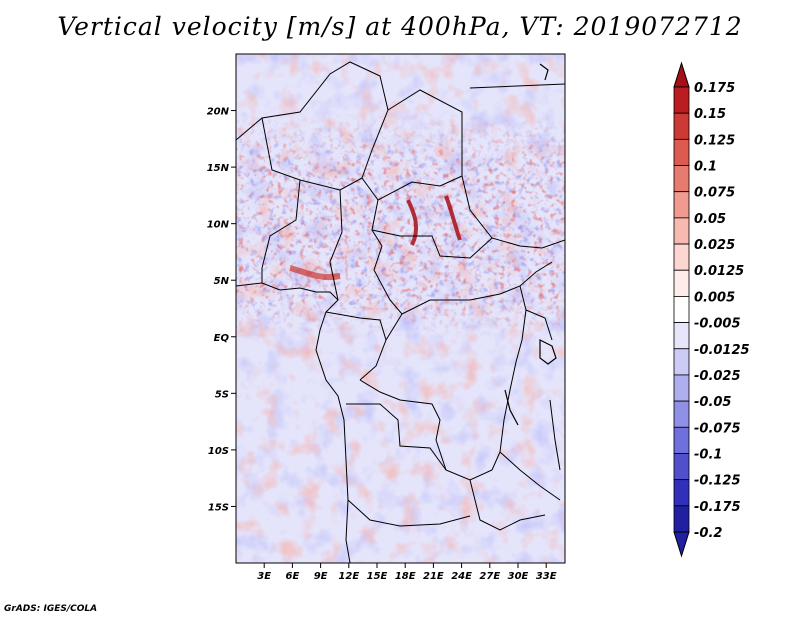 This screenshot has width=800, height=618. What do you see at coordinates (708, 533) in the screenshot?
I see `colorbar-label: -0.2` at bounding box center [708, 533].